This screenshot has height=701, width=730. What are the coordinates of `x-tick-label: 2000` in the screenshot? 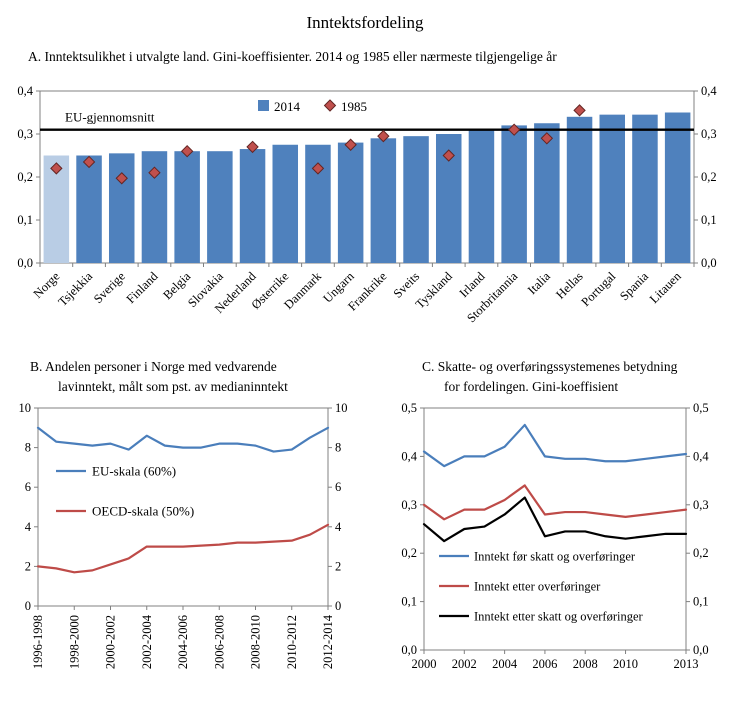 It's located at (424, 664).